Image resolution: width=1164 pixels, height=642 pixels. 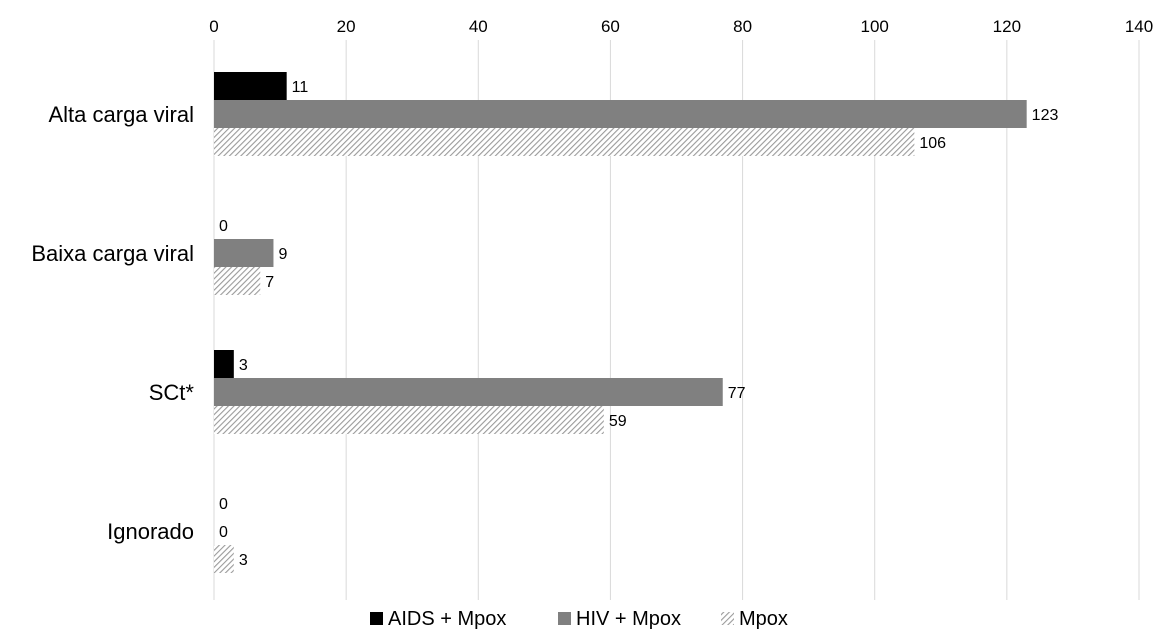 I want to click on data-label: 9, so click(x=282, y=254).